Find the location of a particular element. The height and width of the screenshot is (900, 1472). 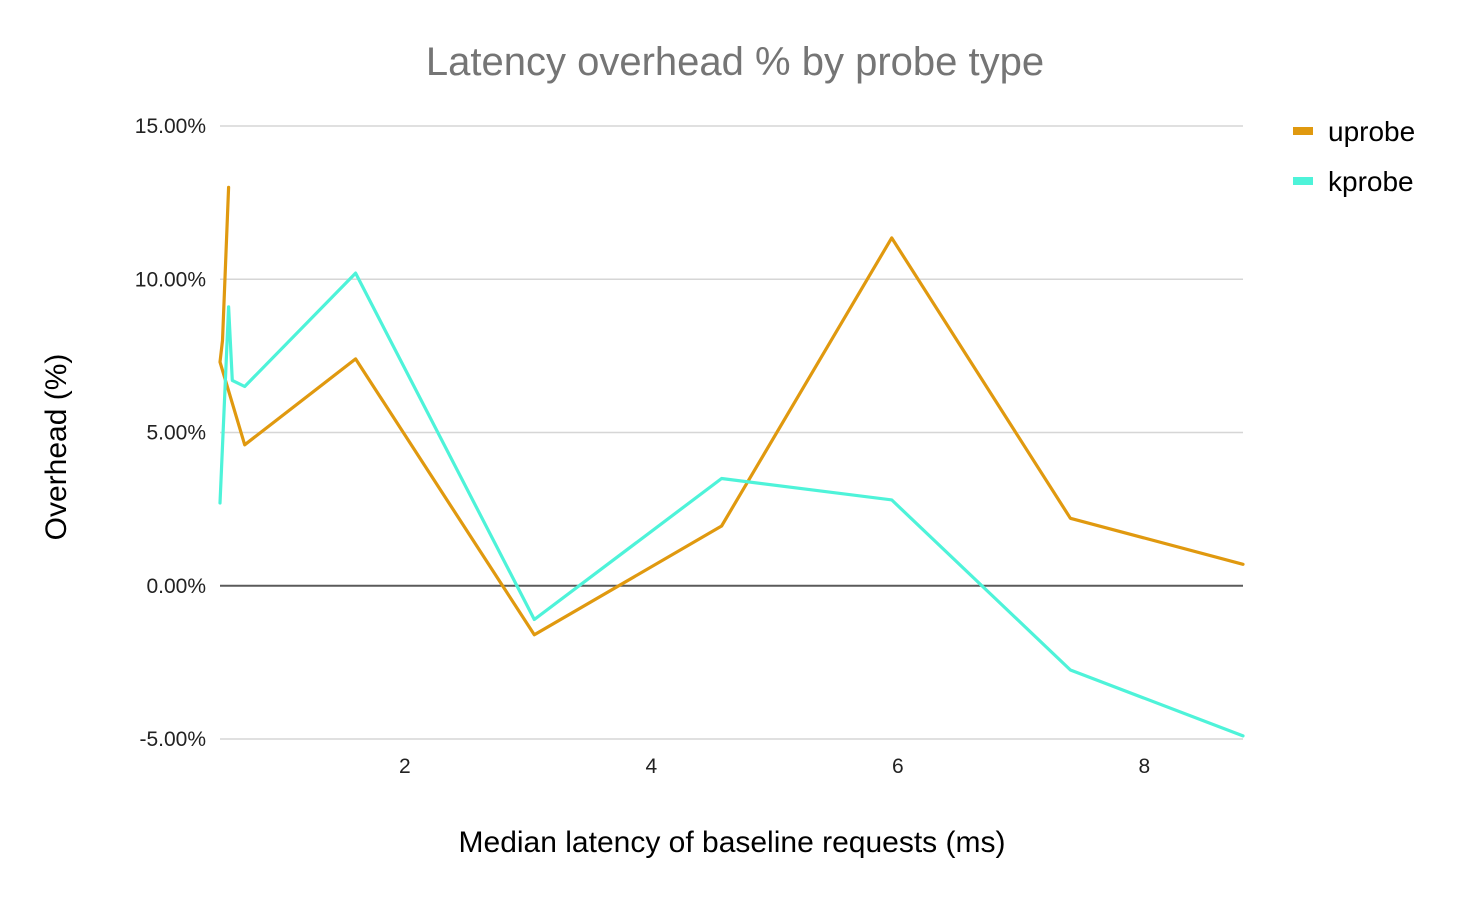

y-axis-title: Overhead (%) is located at coordinates (56, 447).